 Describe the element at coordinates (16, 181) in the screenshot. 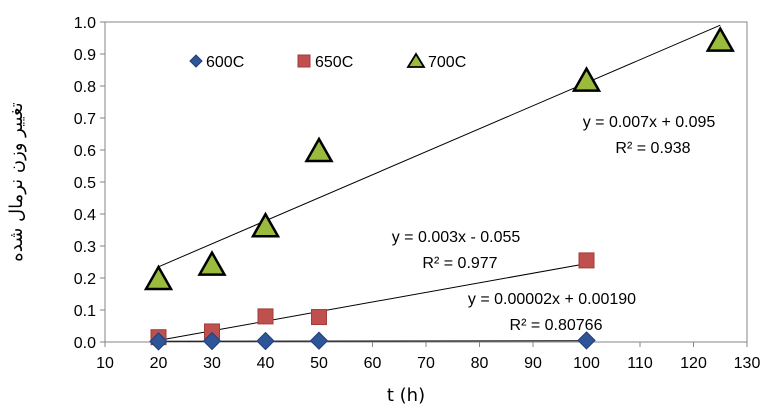

I see `y-axis-title: تغییر وزن نرمال شده` at that location.